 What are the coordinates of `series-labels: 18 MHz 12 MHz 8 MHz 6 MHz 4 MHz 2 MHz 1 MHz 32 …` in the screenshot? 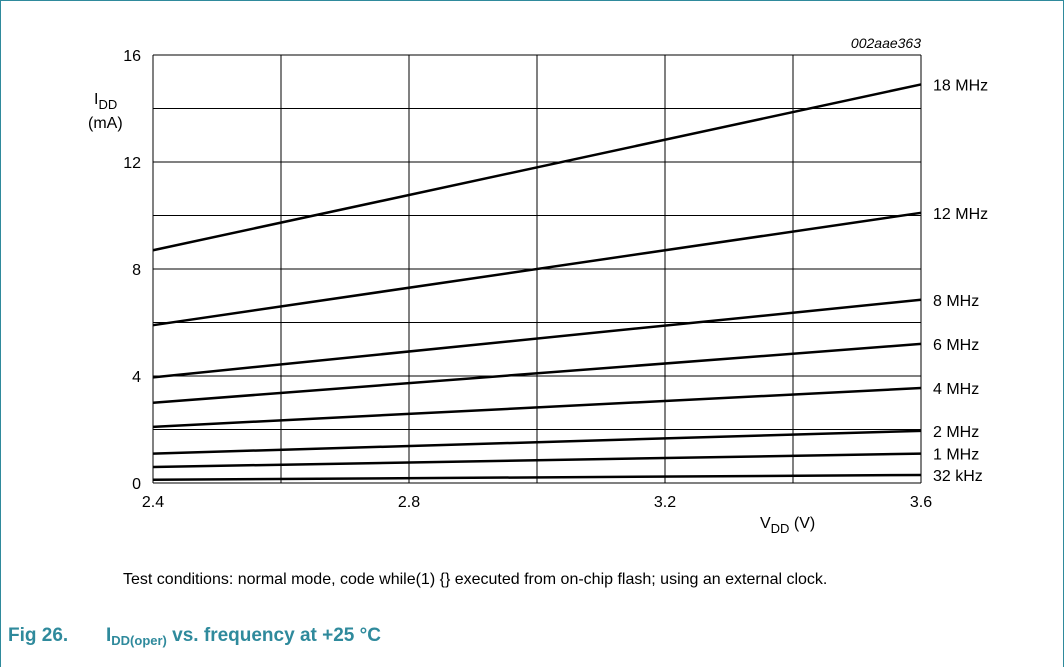 It's located at (960, 281).